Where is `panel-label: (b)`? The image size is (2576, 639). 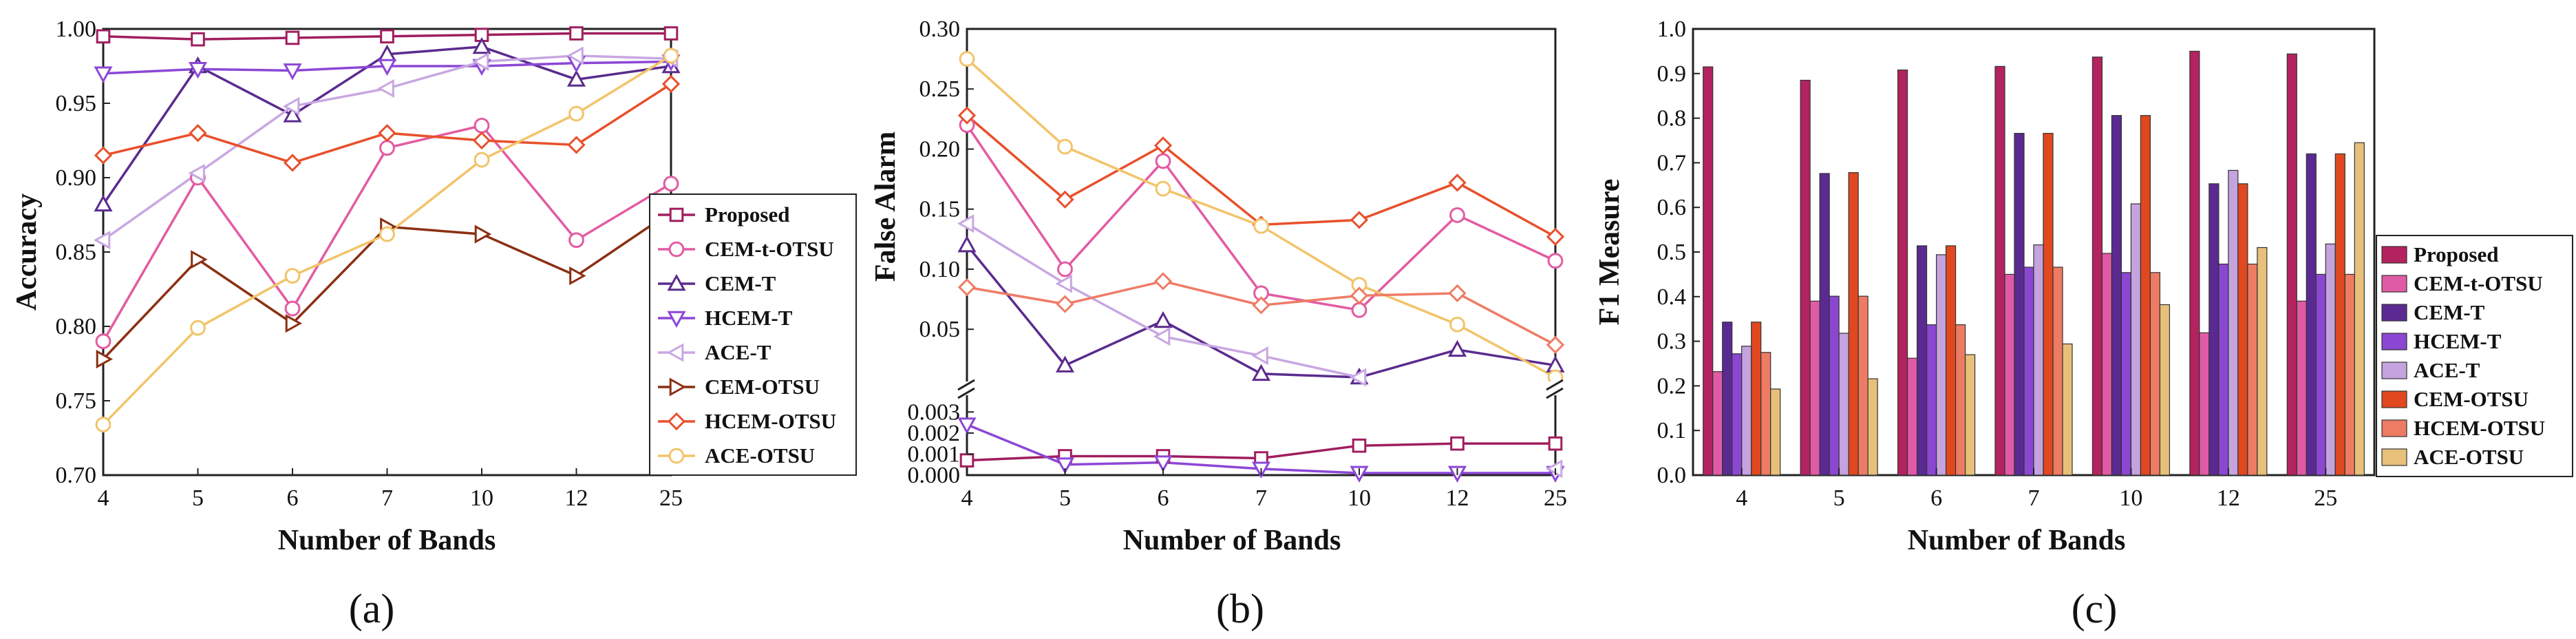 panel-label: (b) is located at coordinates (1240, 608).